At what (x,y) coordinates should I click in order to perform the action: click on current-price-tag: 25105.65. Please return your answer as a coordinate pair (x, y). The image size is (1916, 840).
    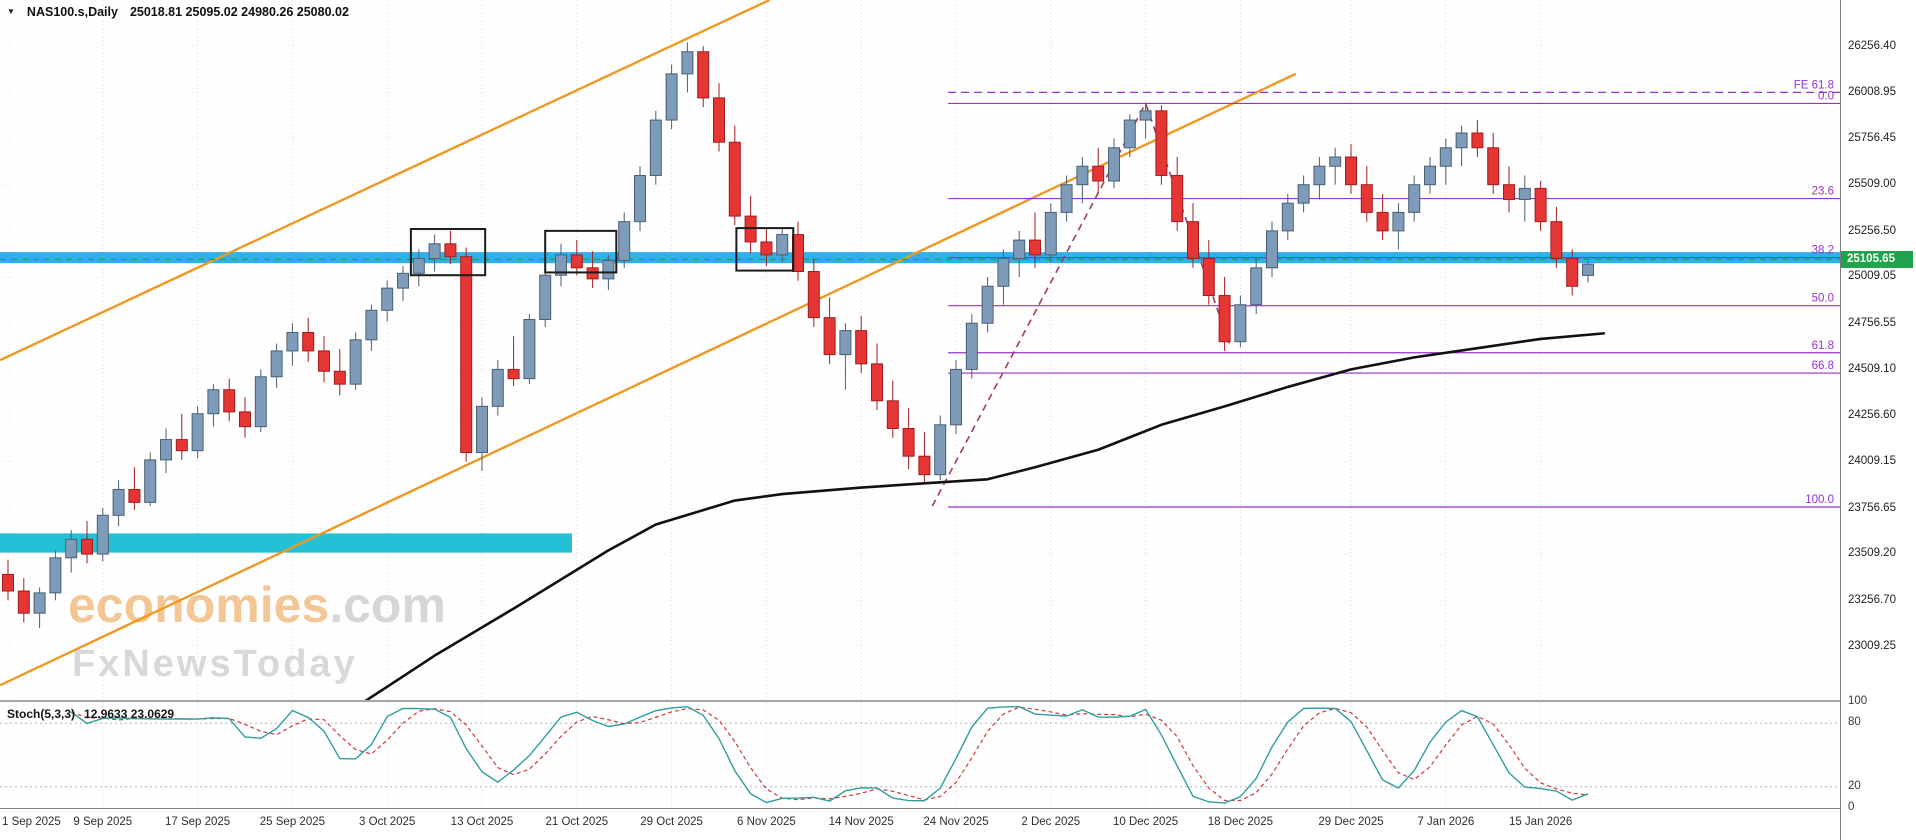
    Looking at the image, I should click on (1877, 260).